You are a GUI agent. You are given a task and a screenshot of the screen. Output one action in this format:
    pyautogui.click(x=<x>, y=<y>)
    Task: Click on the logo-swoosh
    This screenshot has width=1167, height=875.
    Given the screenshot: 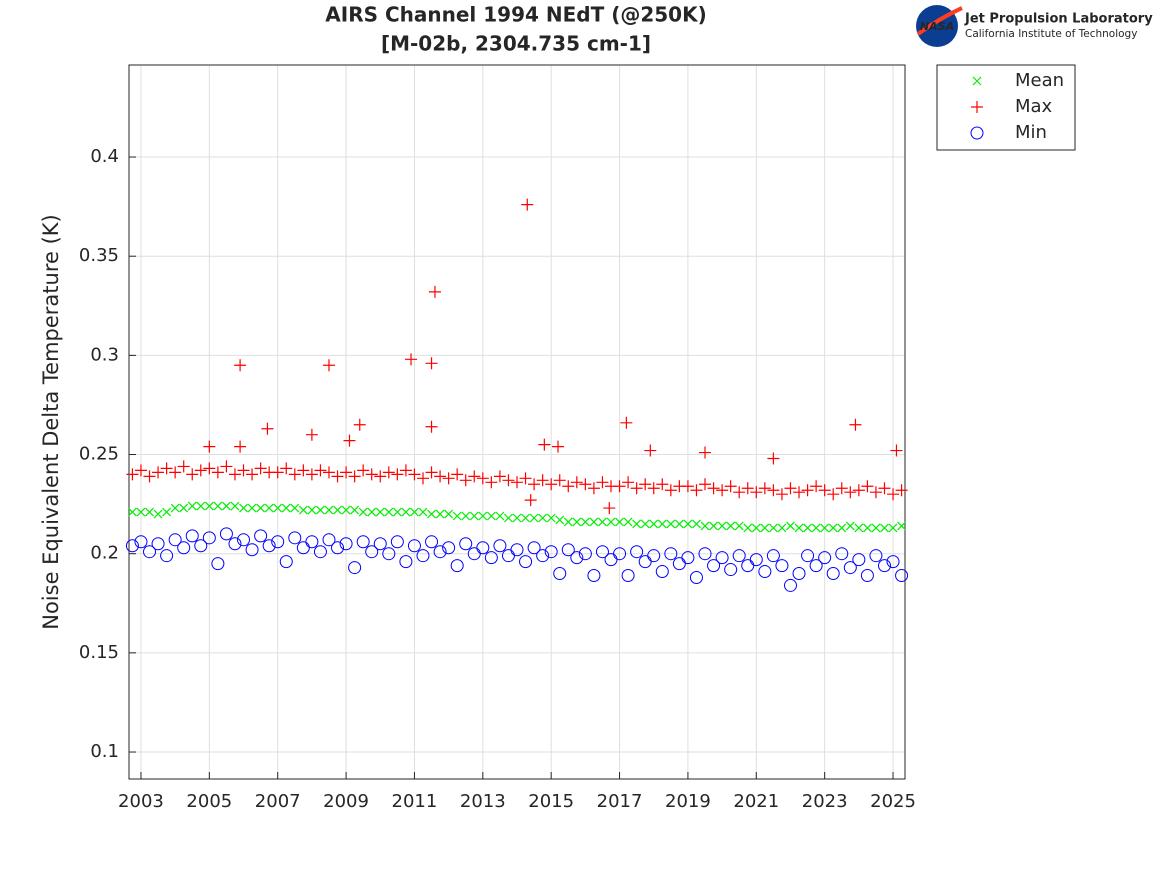 What is the action you would take?
    pyautogui.click(x=939, y=21)
    